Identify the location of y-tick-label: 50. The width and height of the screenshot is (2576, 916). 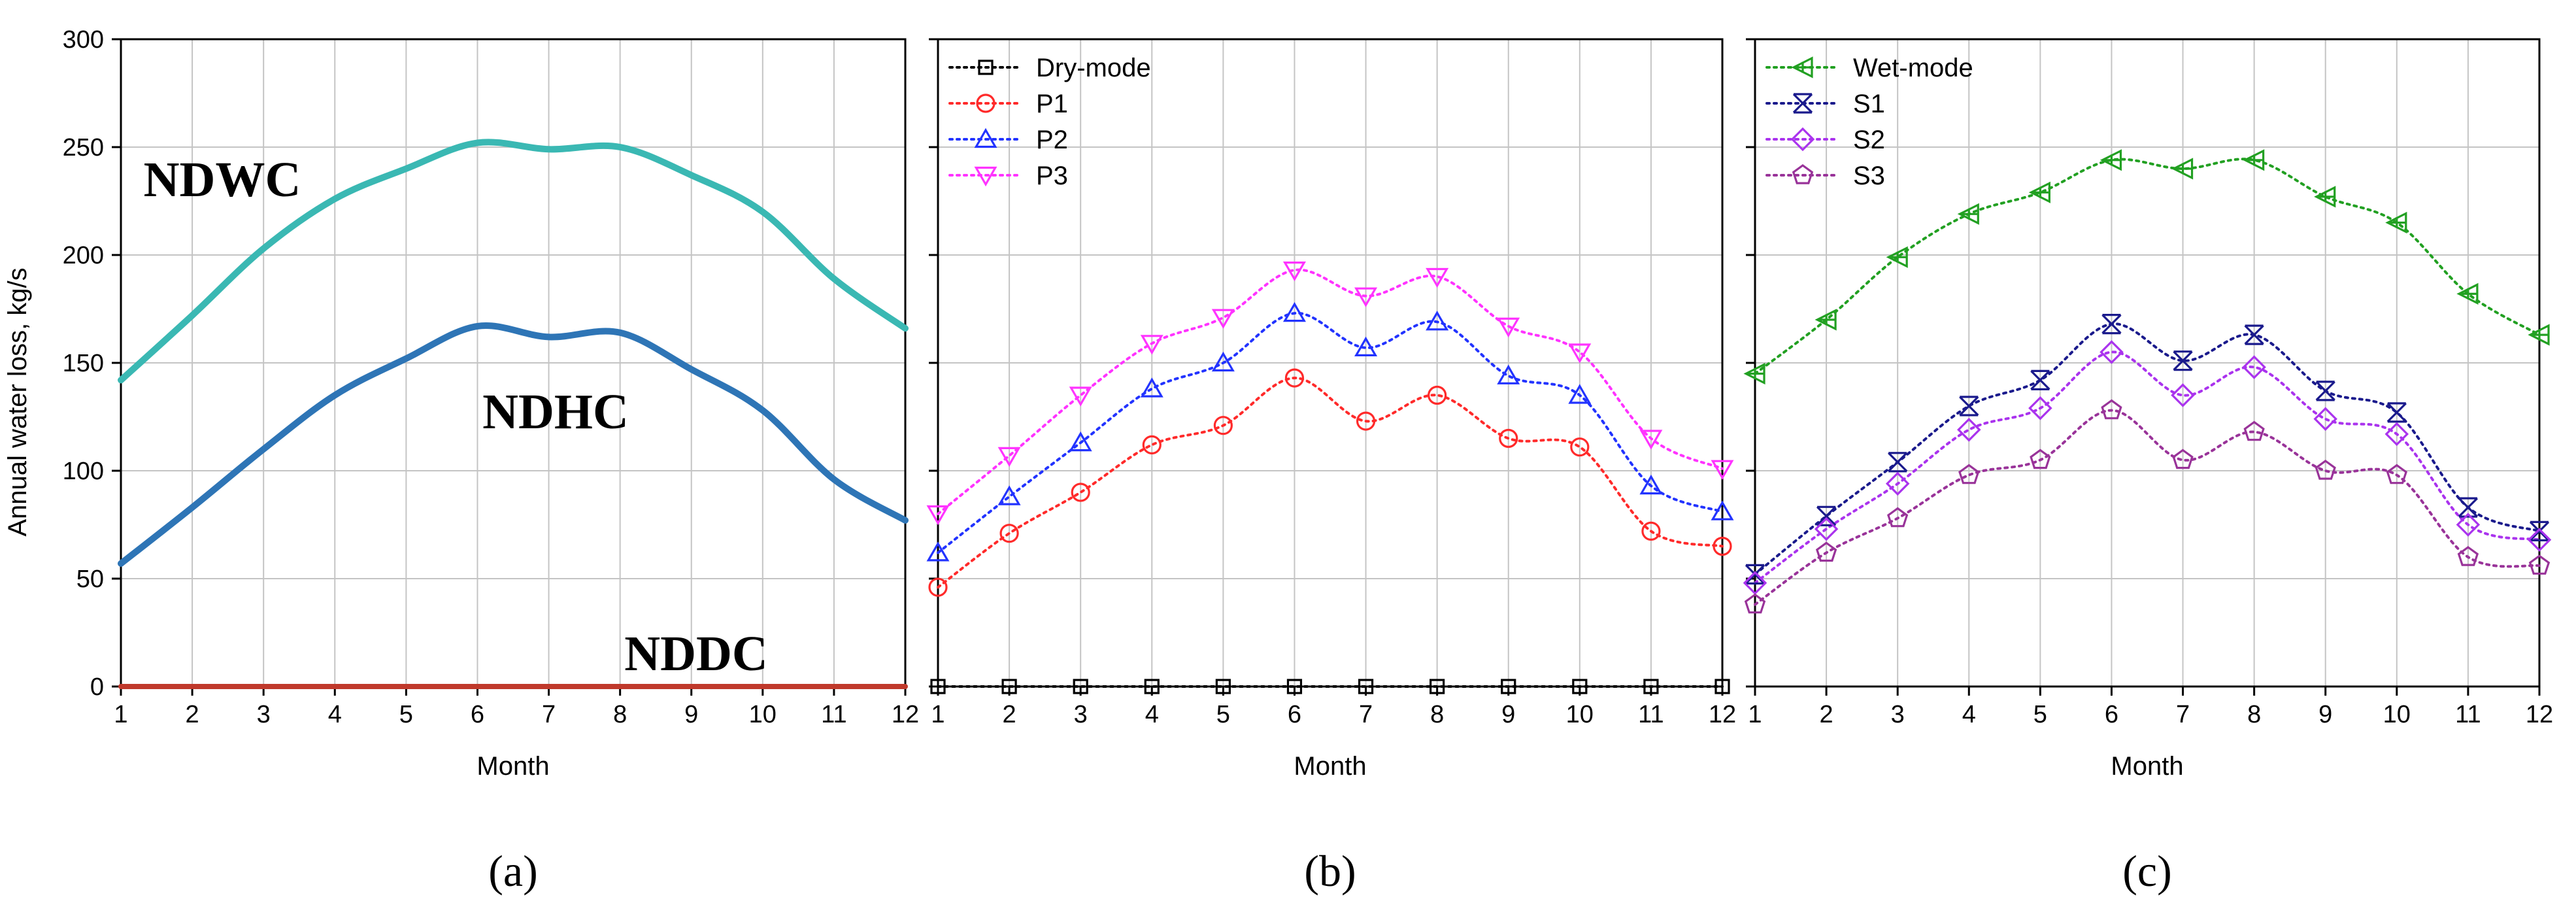
(90, 579).